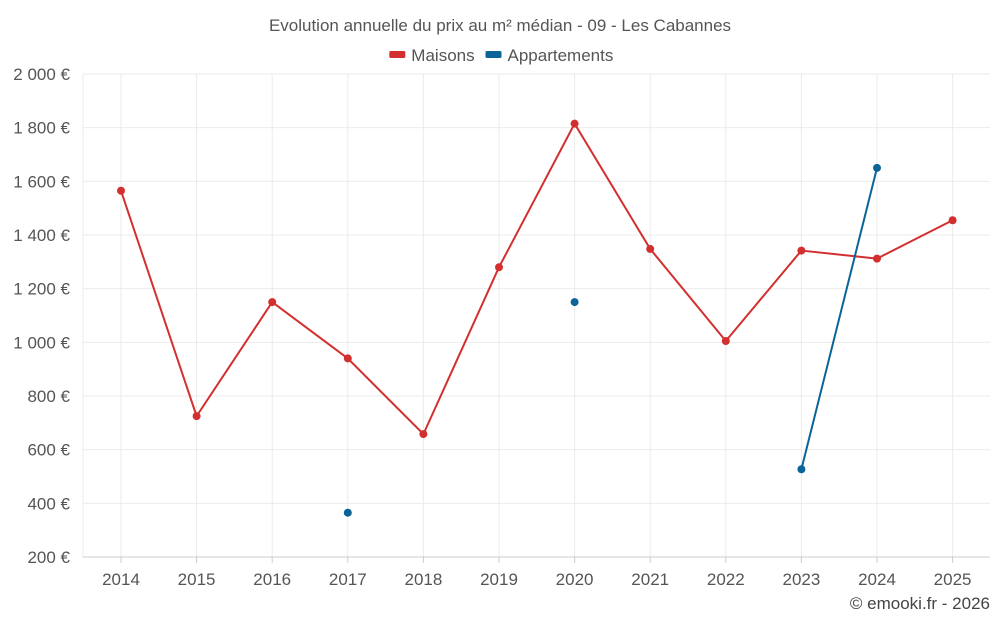 The width and height of the screenshot is (1000, 625). Describe the element at coordinates (920, 603) in the screenshot. I see `credit-text: © emooki.fr - 2026` at that location.